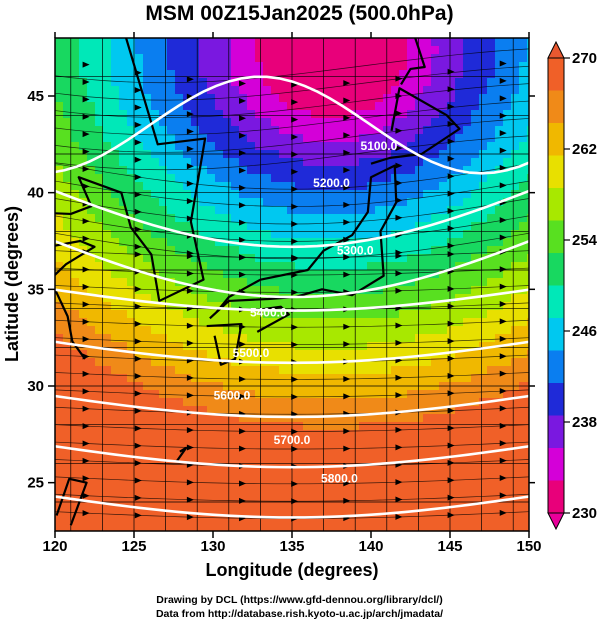 This screenshot has width=599, height=625. What do you see at coordinates (35, 386) in the screenshot?
I see `y-tick-label: 30` at bounding box center [35, 386].